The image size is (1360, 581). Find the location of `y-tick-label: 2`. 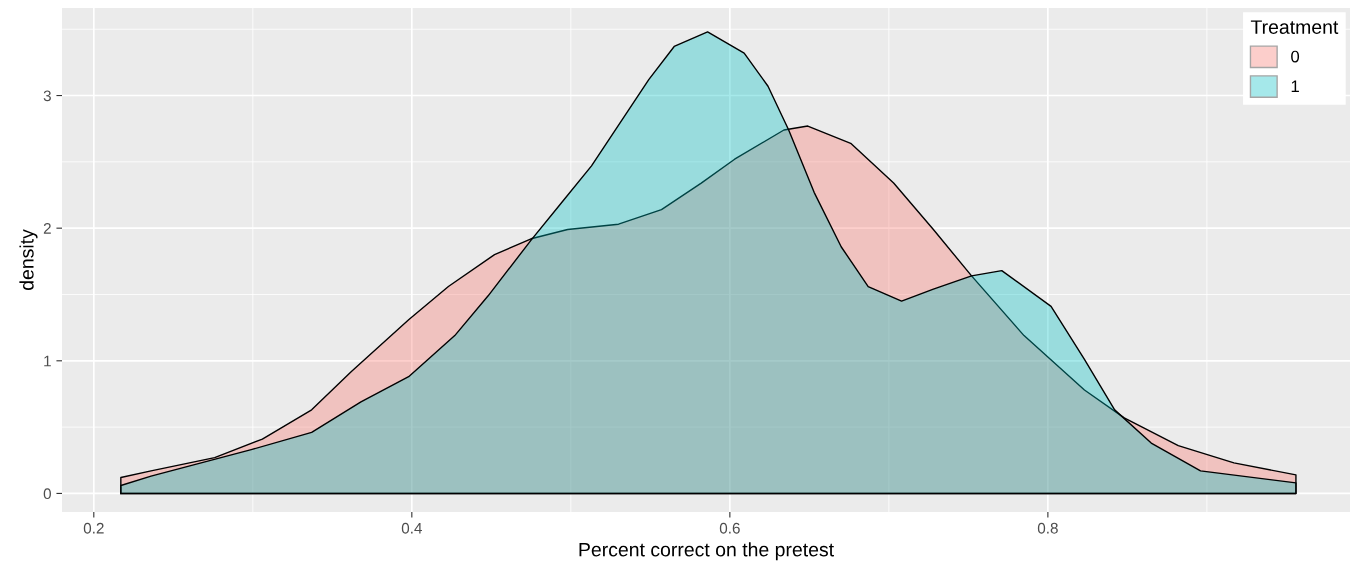

y-tick-label: 2 is located at coordinates (47, 228).